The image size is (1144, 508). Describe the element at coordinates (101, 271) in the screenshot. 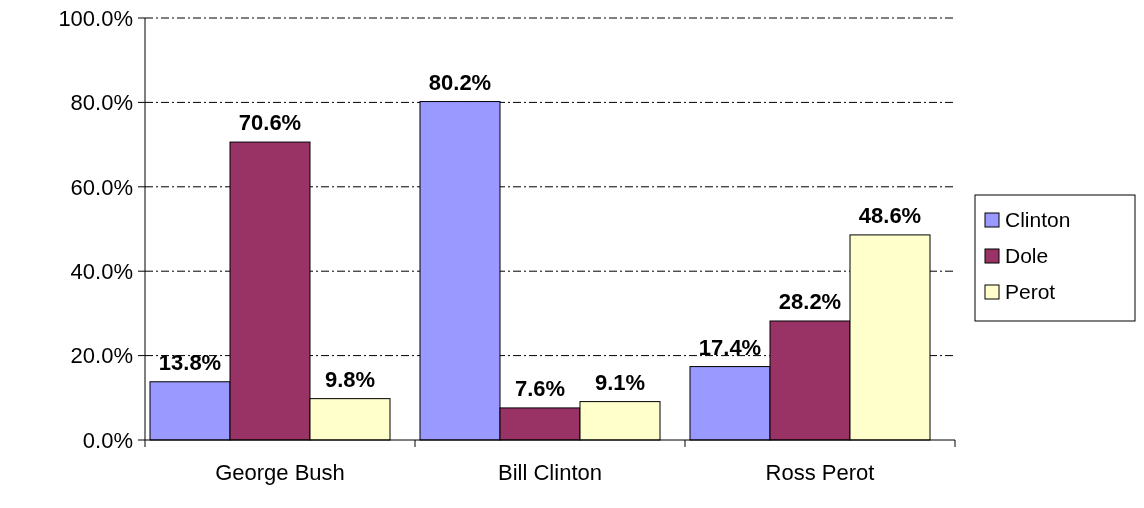

I see `y-tick-label: 40.0%` at that location.